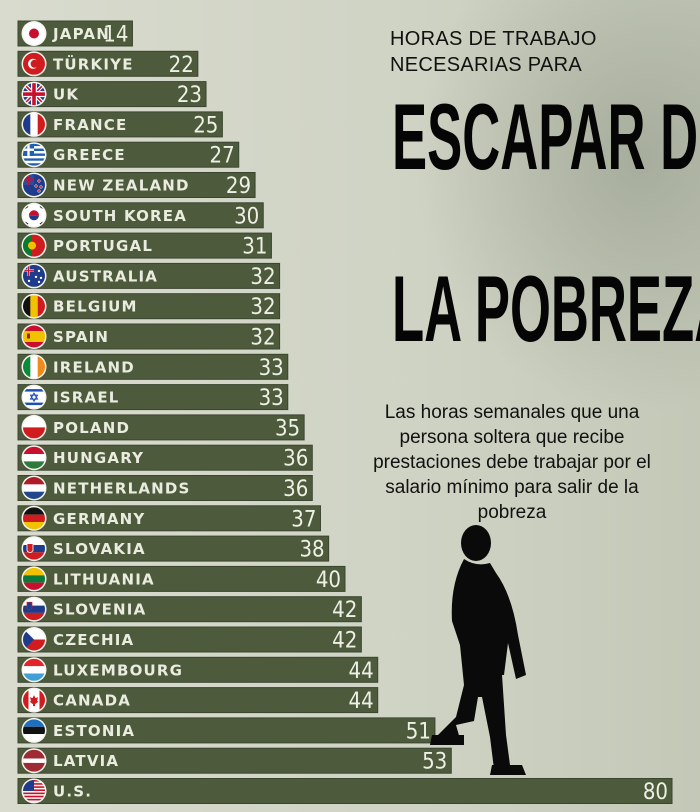 The image size is (700, 812). Describe the element at coordinates (34, 639) in the screenshot. I see `czechia-flag-icon` at that location.